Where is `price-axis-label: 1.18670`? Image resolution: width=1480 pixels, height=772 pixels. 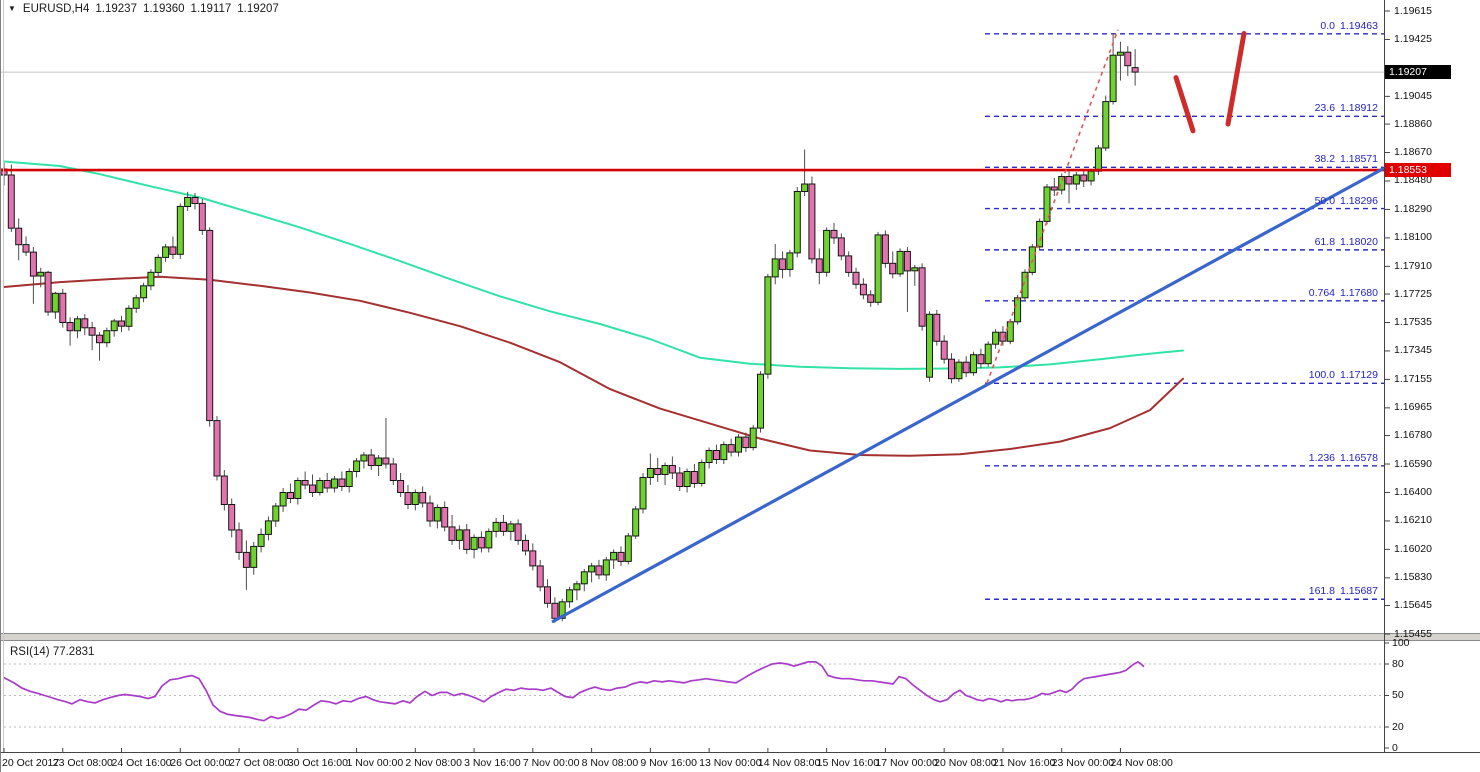 price-axis-label: 1.18670 is located at coordinates (1413, 152).